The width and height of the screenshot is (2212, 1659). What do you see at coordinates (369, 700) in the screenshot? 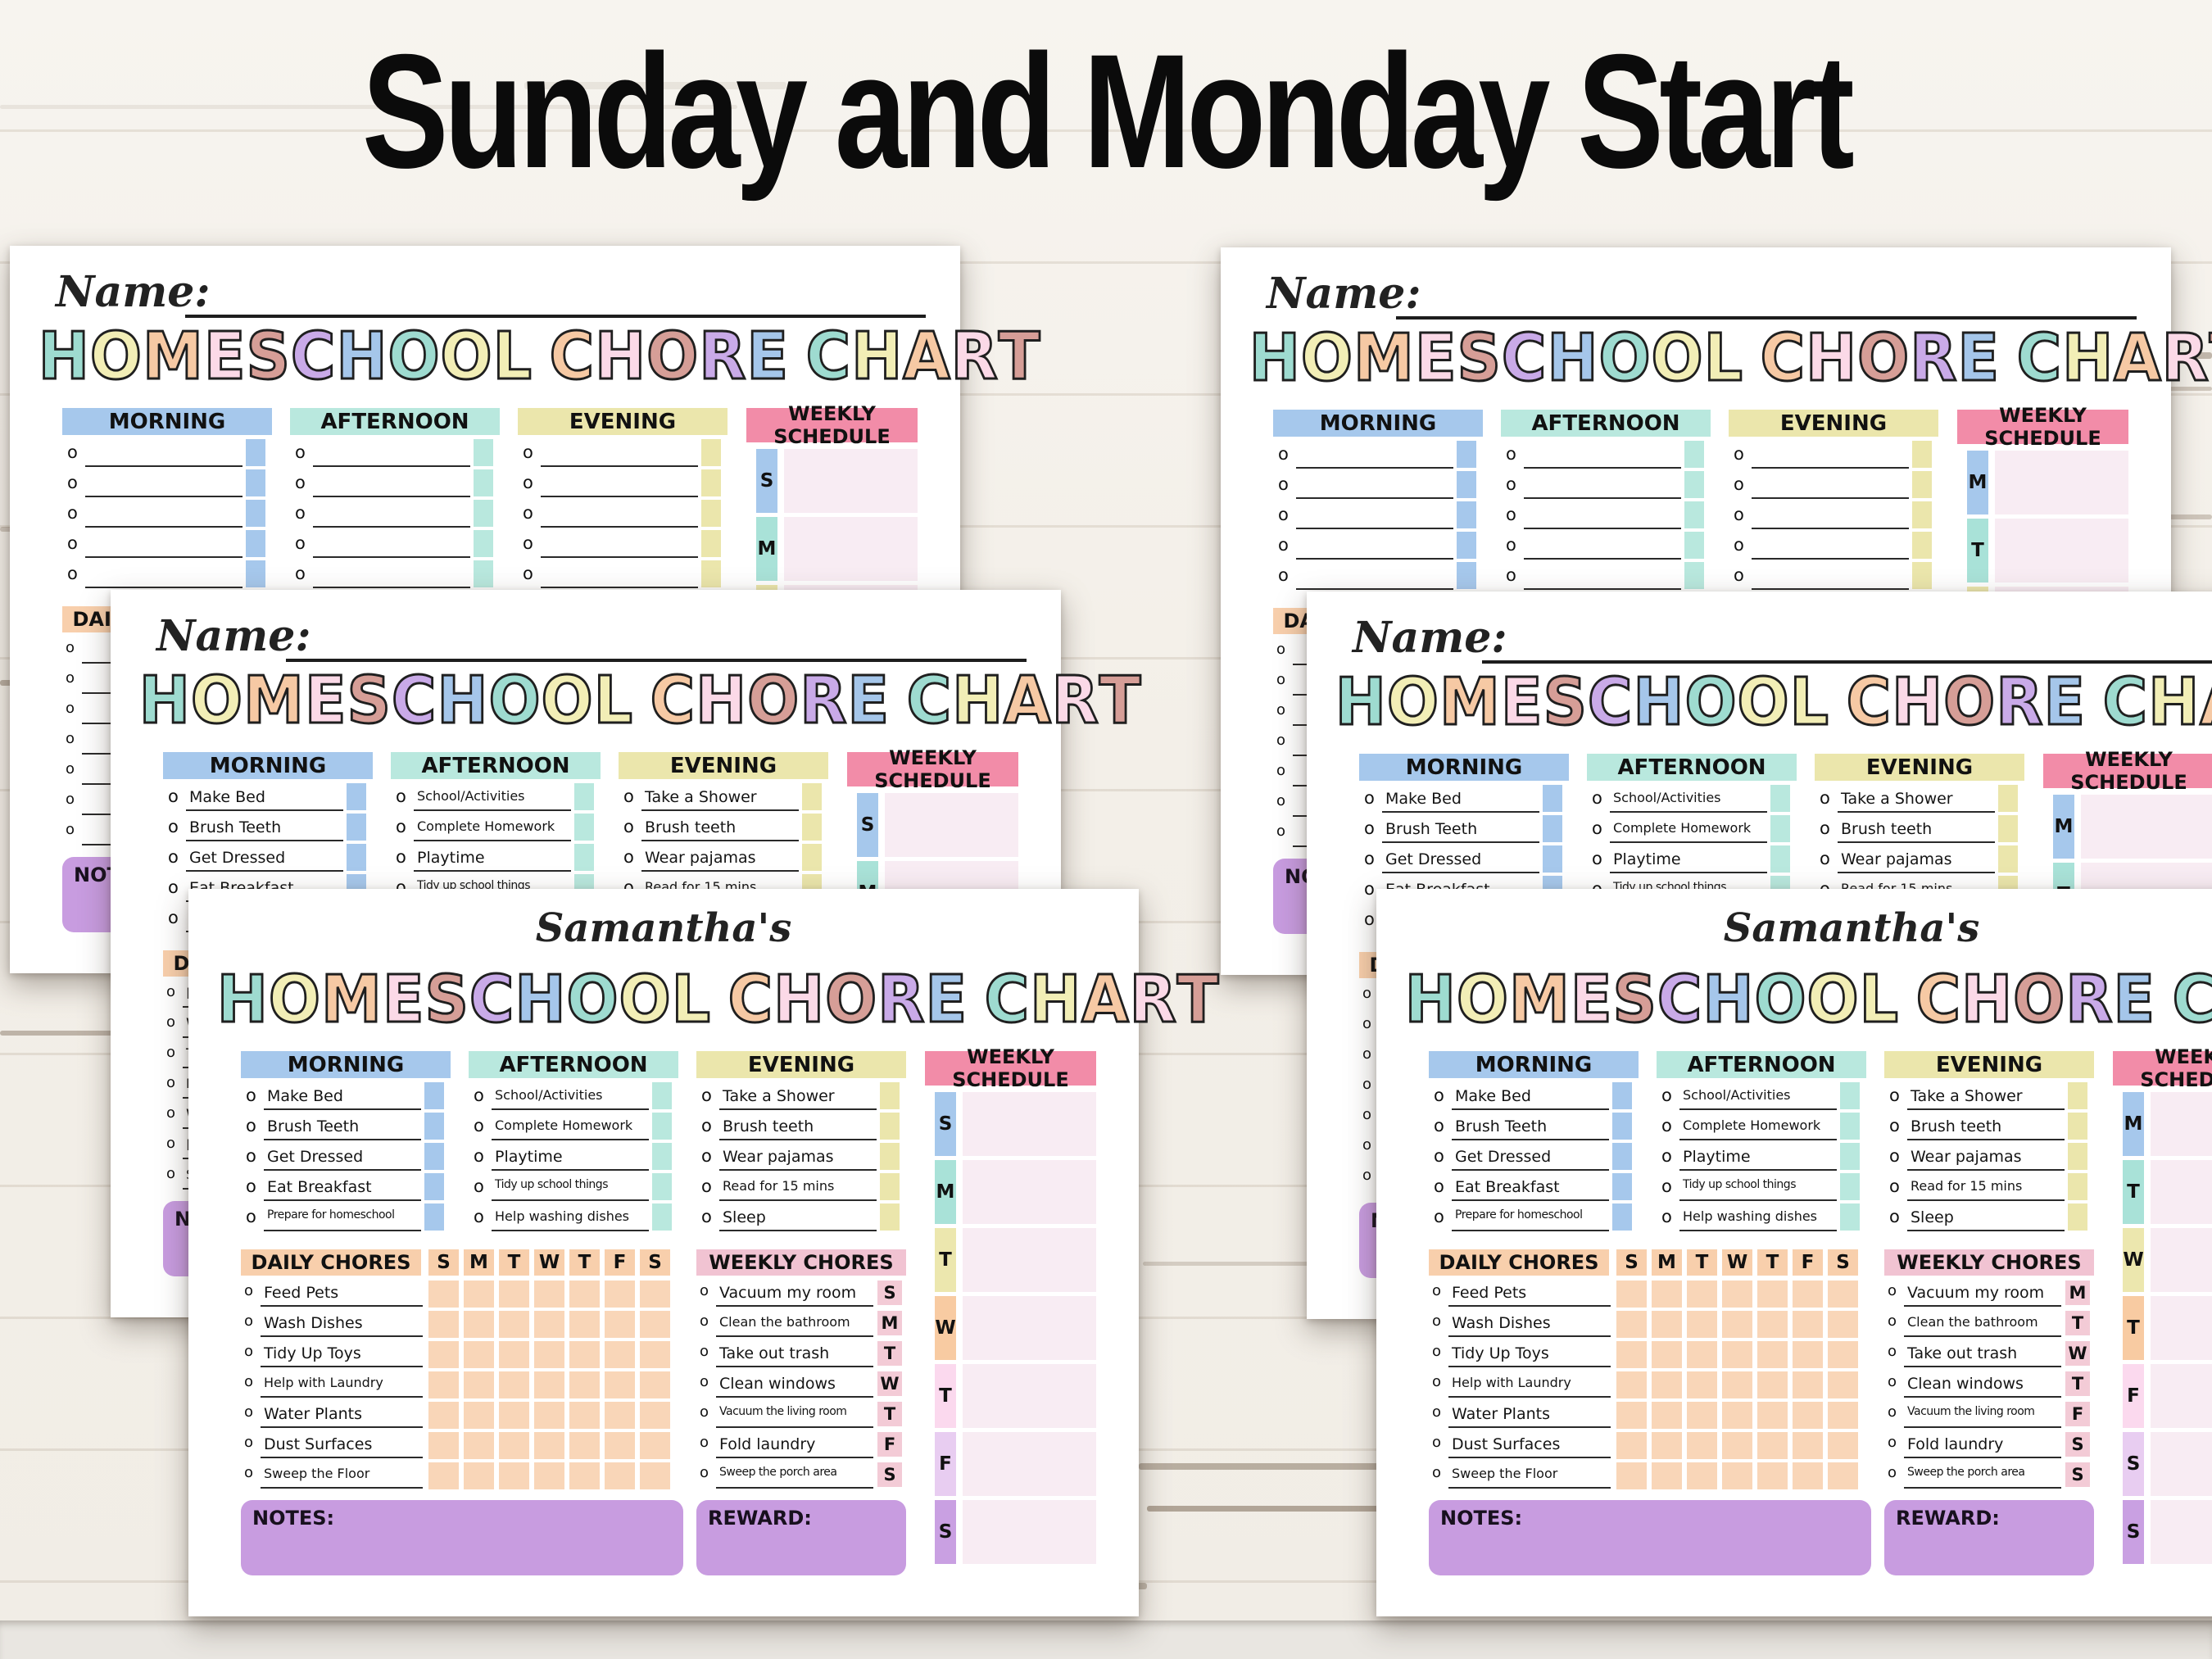
I see `title-letter: S` at bounding box center [369, 700].